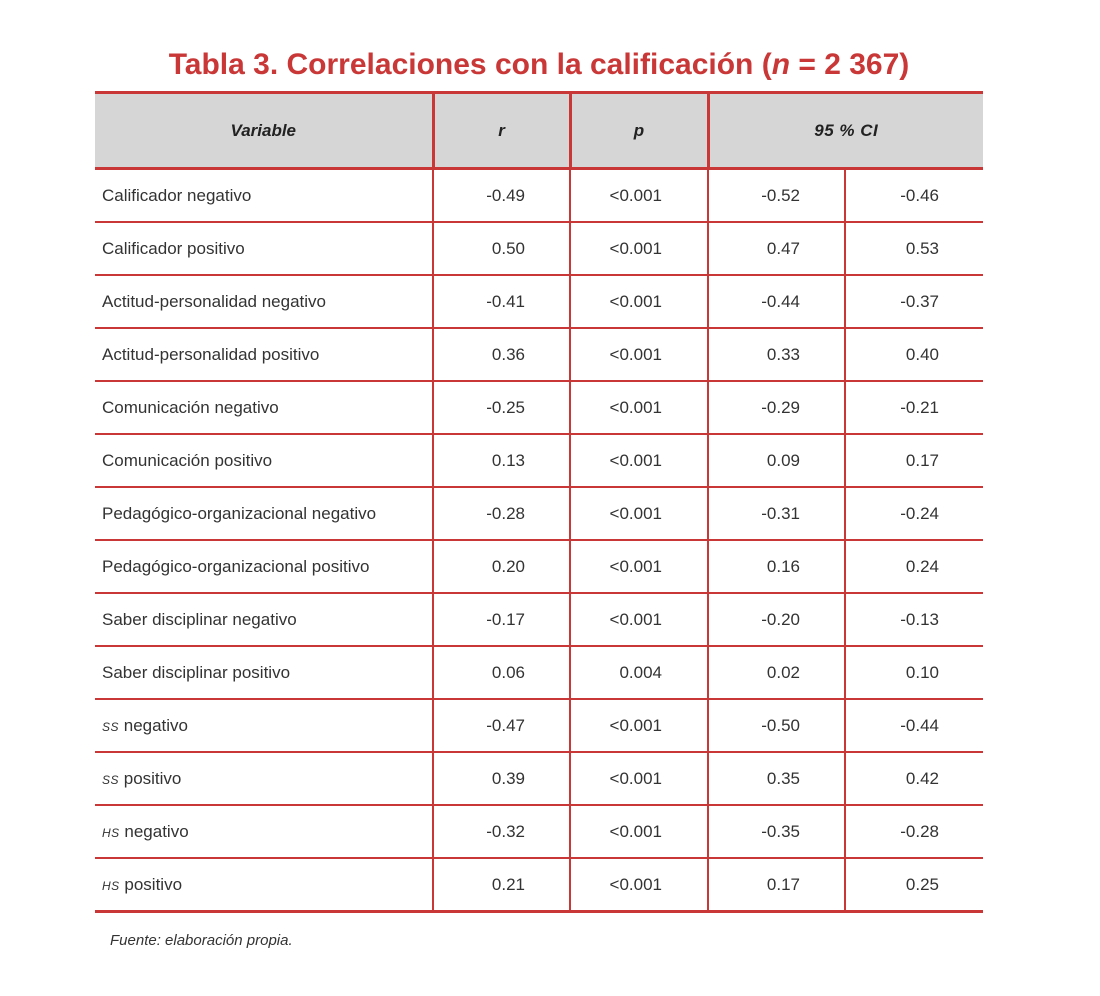 This screenshot has height=996, width=1100. What do you see at coordinates (913, 302) in the screenshot?
I see `cell-ci-high: -0.37` at bounding box center [913, 302].